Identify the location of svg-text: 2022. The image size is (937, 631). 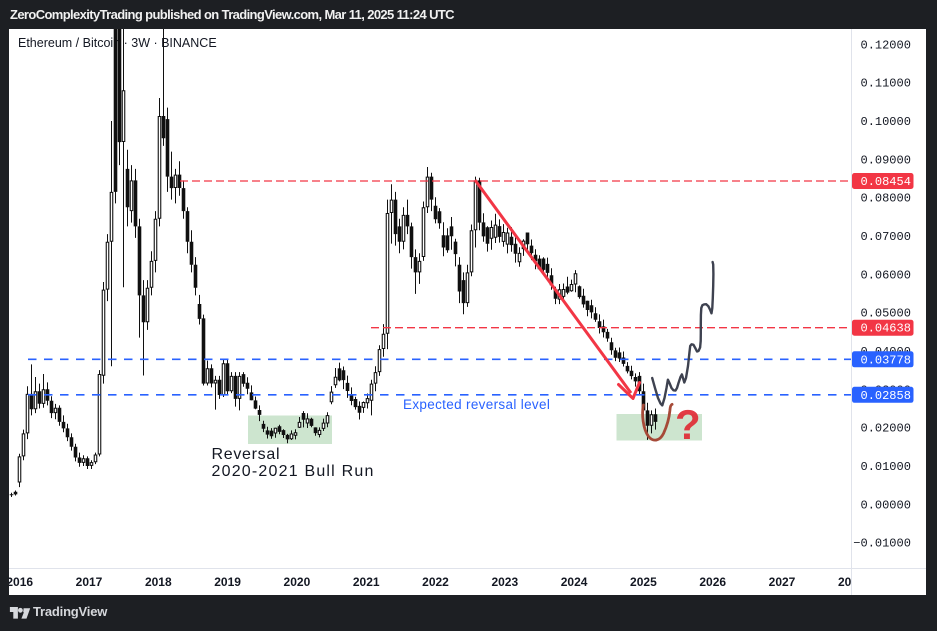
(435, 582).